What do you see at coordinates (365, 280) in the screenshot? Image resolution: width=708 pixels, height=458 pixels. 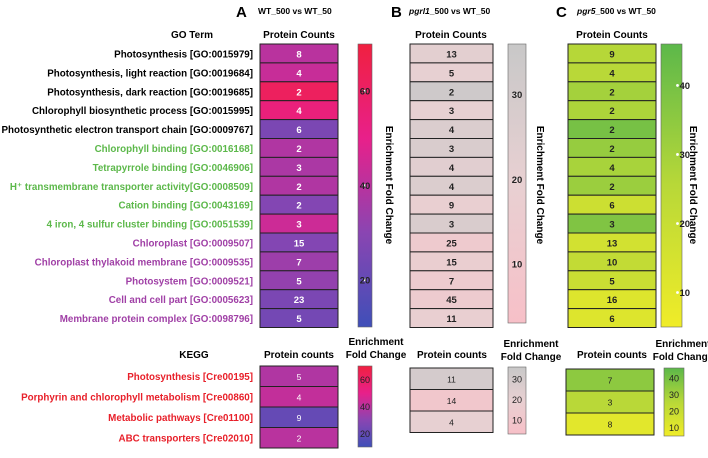 I see `go-colorbar-tick-label-a: 20` at bounding box center [365, 280].